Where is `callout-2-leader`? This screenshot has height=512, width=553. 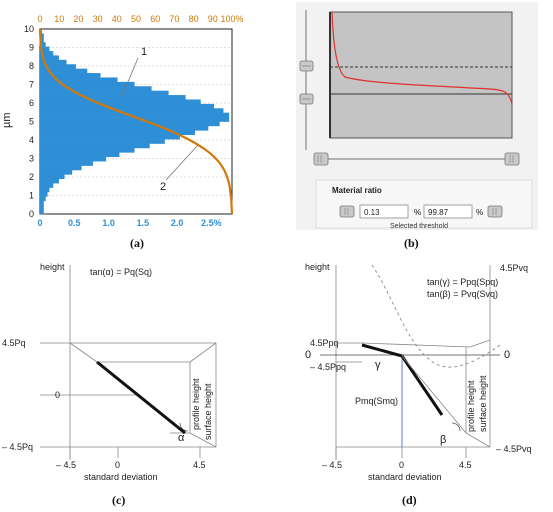
callout-2-leader is located at coordinates (182, 162).